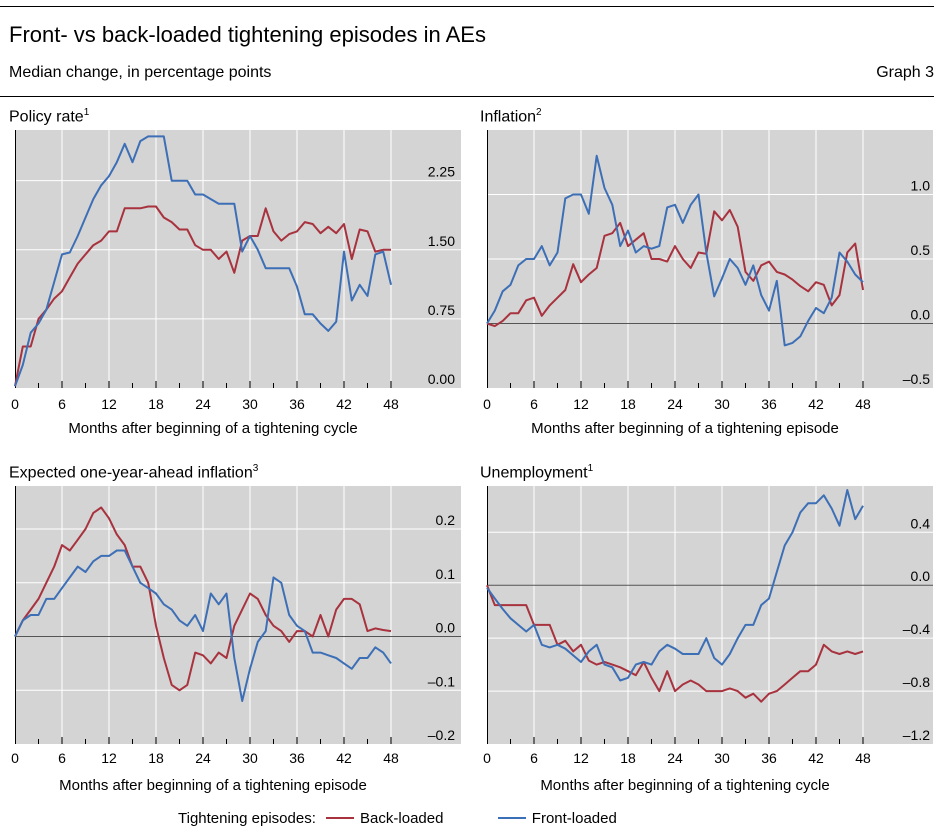 The width and height of the screenshot is (949, 837). Describe the element at coordinates (916, 735) in the screenshot. I see `y-tick-label: –1.2` at that location.